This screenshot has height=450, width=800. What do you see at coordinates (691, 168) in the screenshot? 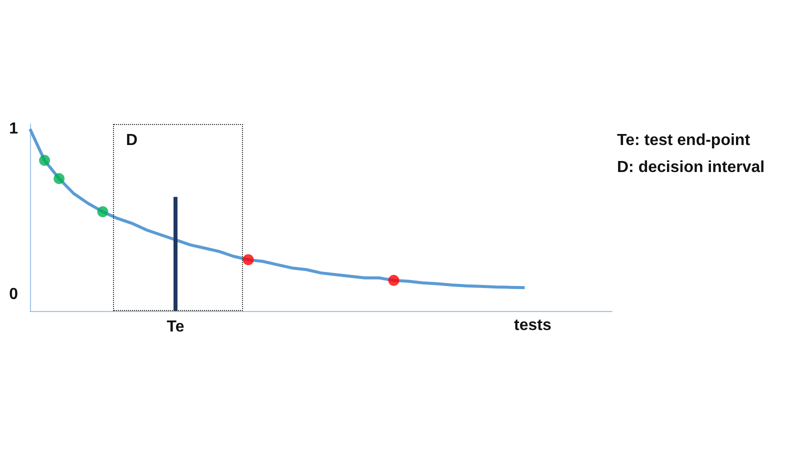
I see `text: D: decision interval` at bounding box center [691, 168].